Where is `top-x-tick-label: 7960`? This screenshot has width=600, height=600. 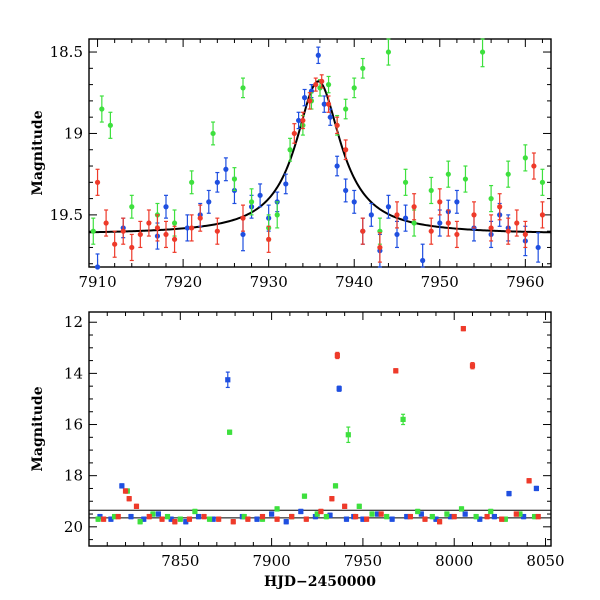 top-x-tick-label: 7960 is located at coordinates (525, 282).